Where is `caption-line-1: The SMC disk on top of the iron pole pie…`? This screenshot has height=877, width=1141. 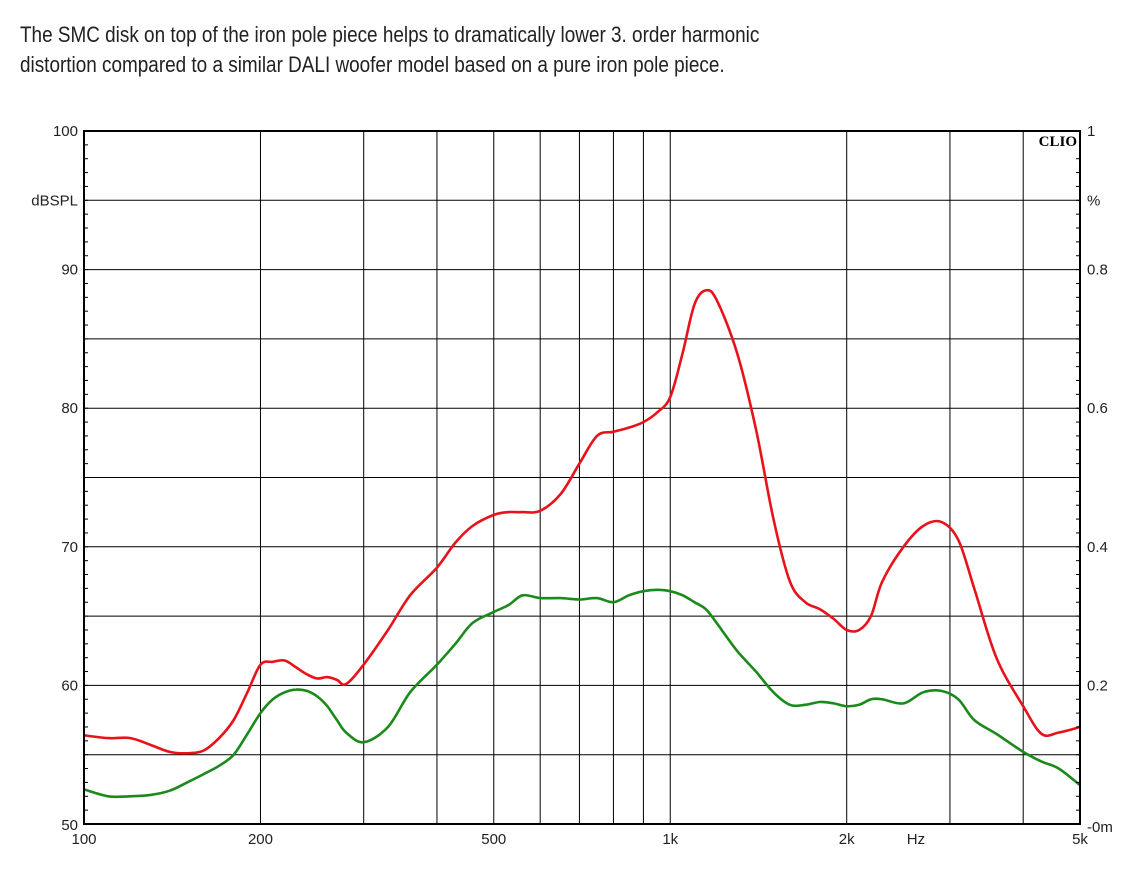
caption-line-1: The SMC disk on top of the iron pole pie… is located at coordinates (390, 34).